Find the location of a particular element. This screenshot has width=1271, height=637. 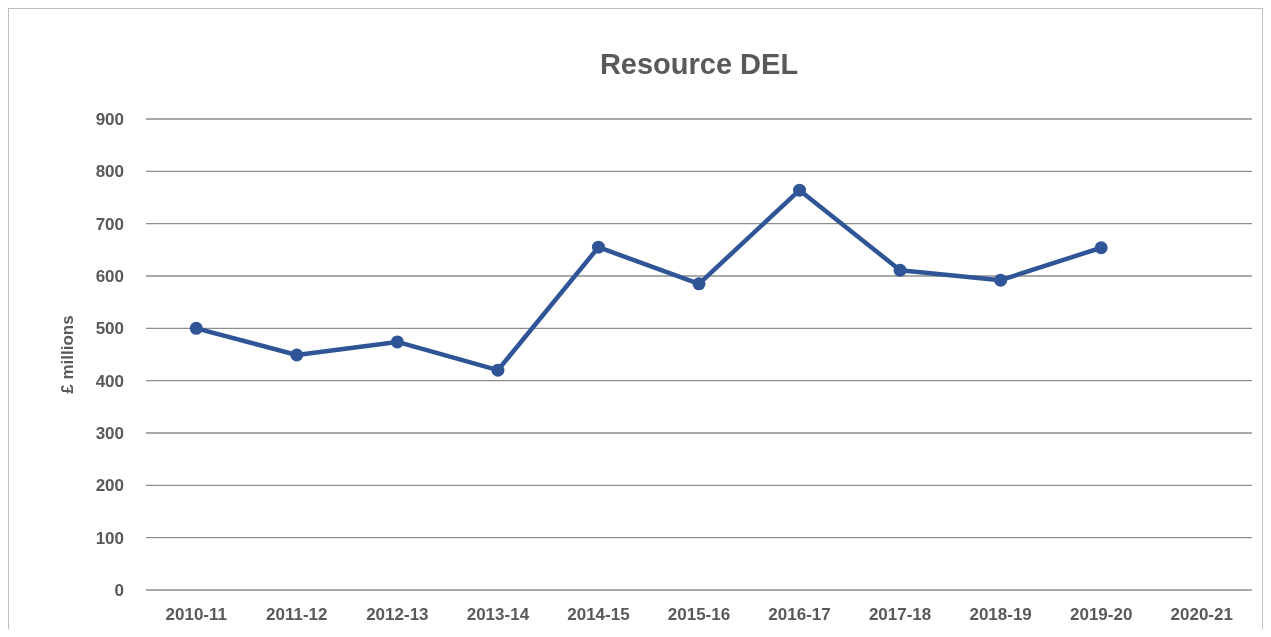

y-tick-label: 800 is located at coordinates (109, 172).